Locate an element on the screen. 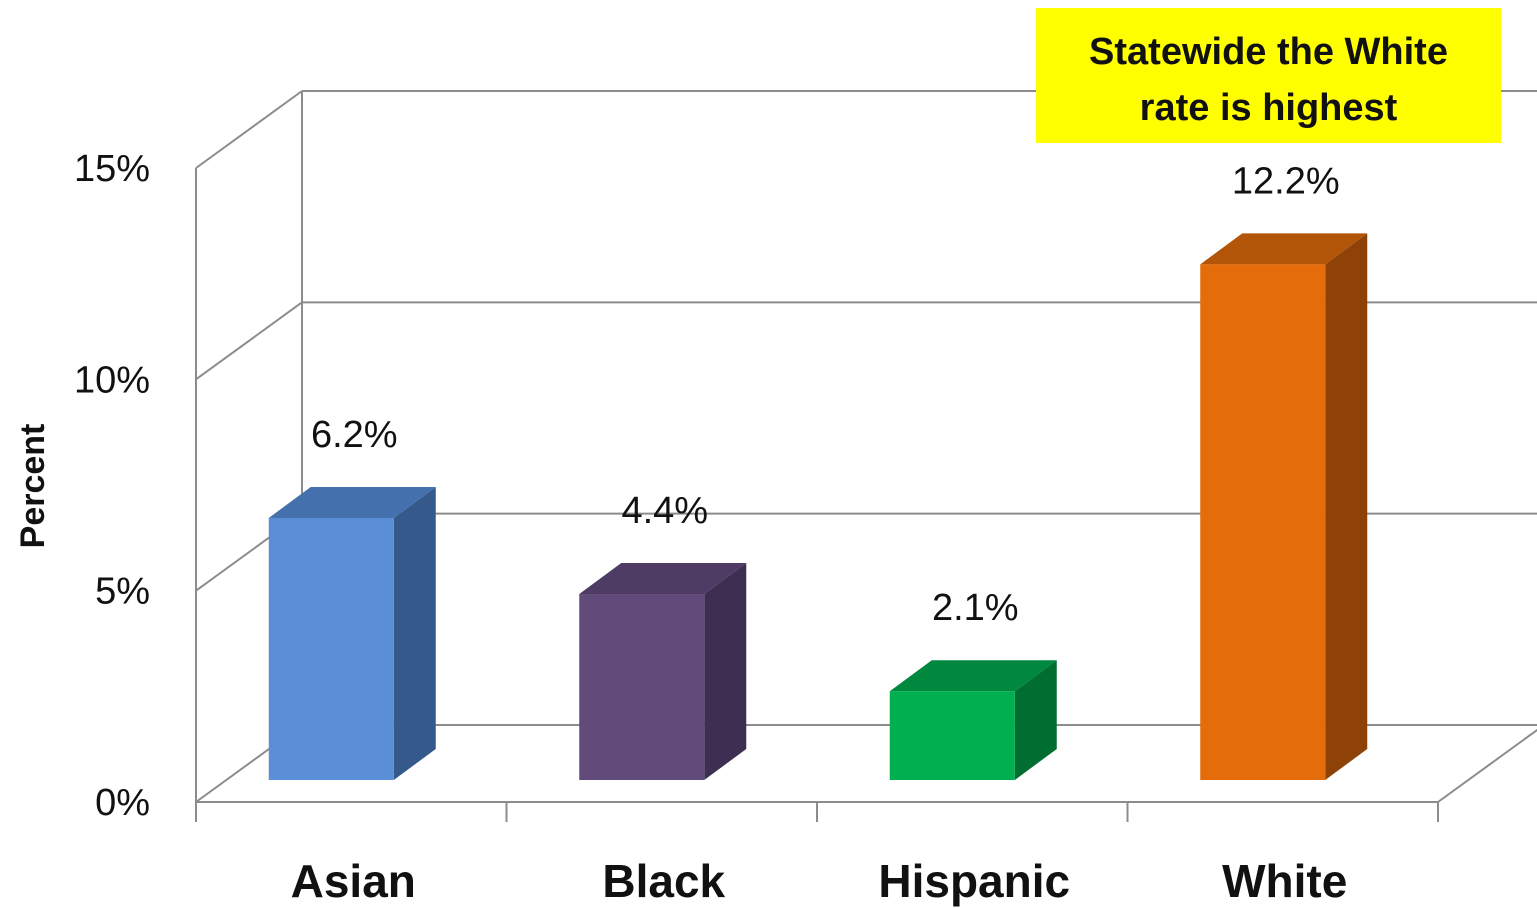 The width and height of the screenshot is (1537, 908). bar-black is located at coordinates (663, 671).